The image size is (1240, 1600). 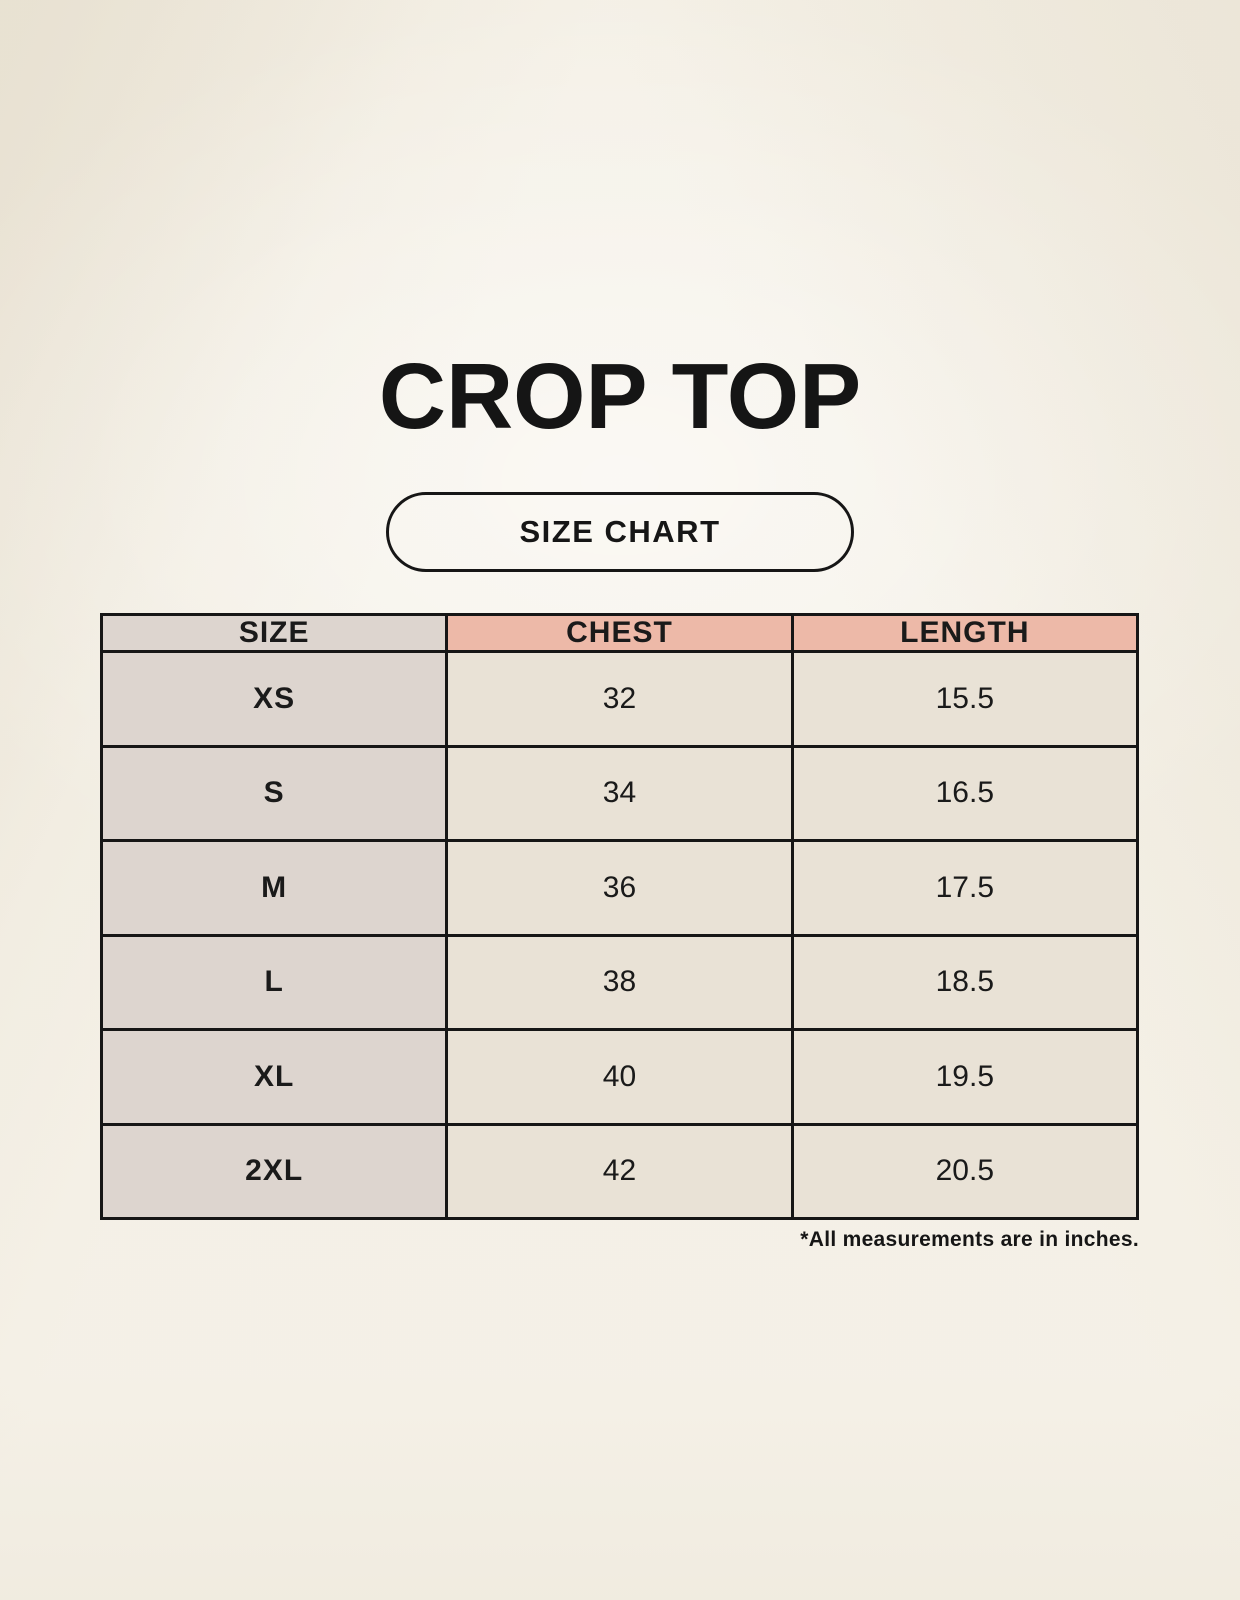 I want to click on measurements-note: *All measurements are in inches., so click(x=969, y=1239).